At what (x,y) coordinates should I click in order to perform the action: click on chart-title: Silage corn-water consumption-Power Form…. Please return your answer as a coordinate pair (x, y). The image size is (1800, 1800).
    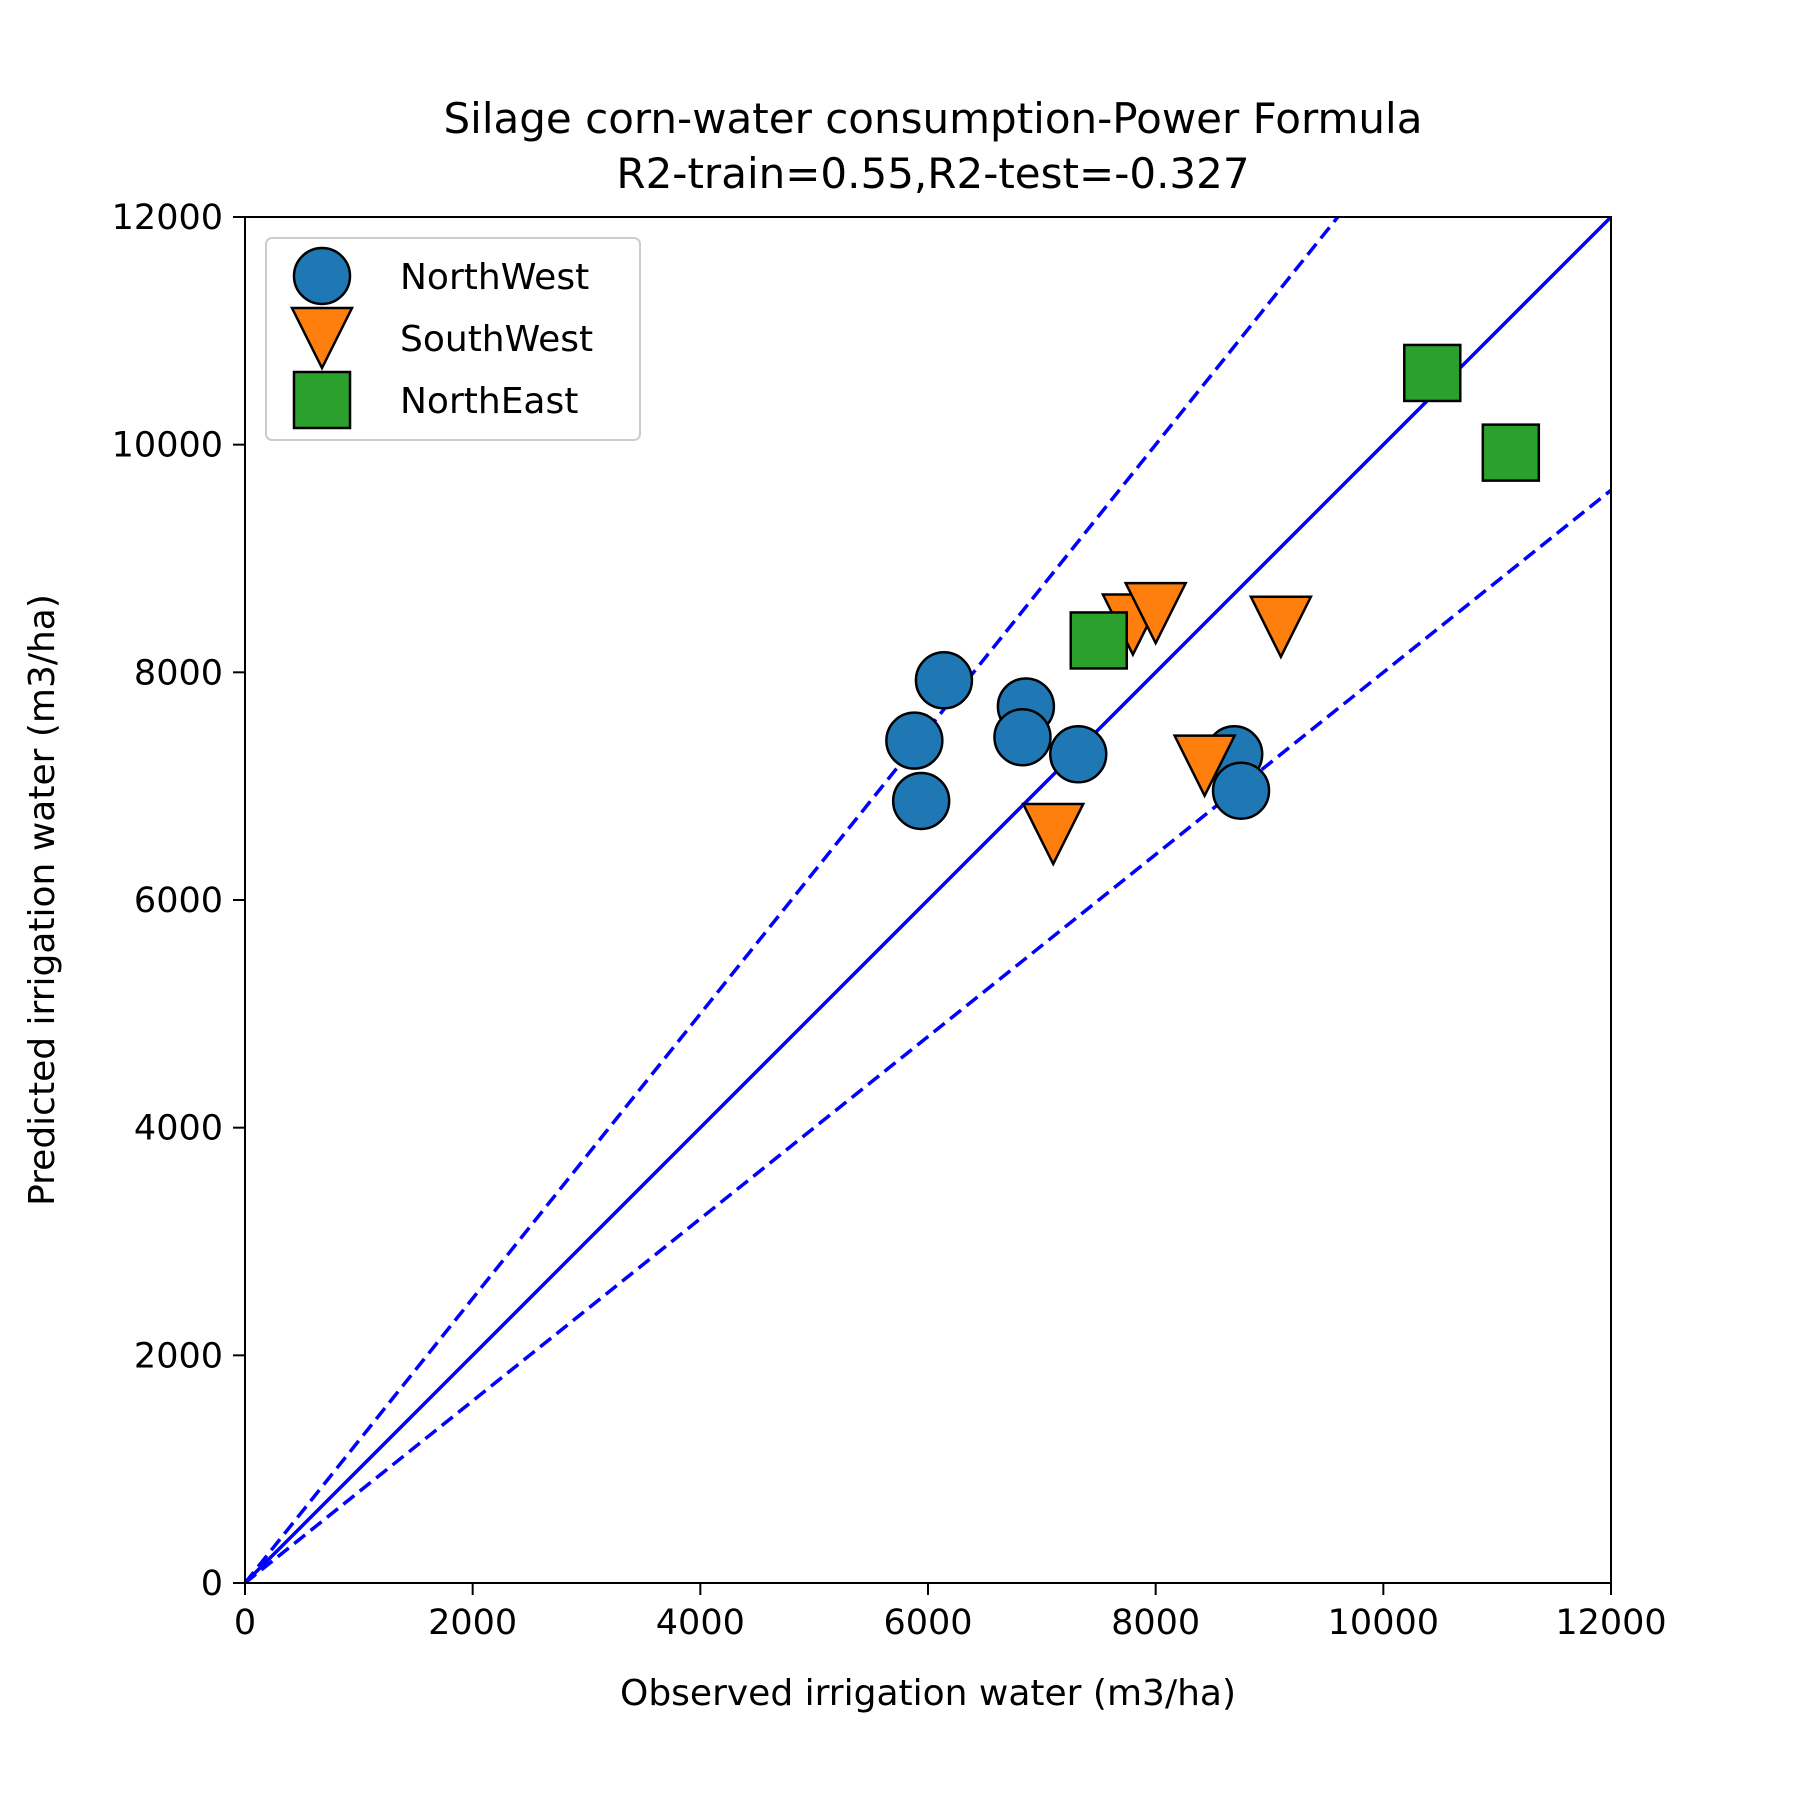
    Looking at the image, I should click on (933, 118).